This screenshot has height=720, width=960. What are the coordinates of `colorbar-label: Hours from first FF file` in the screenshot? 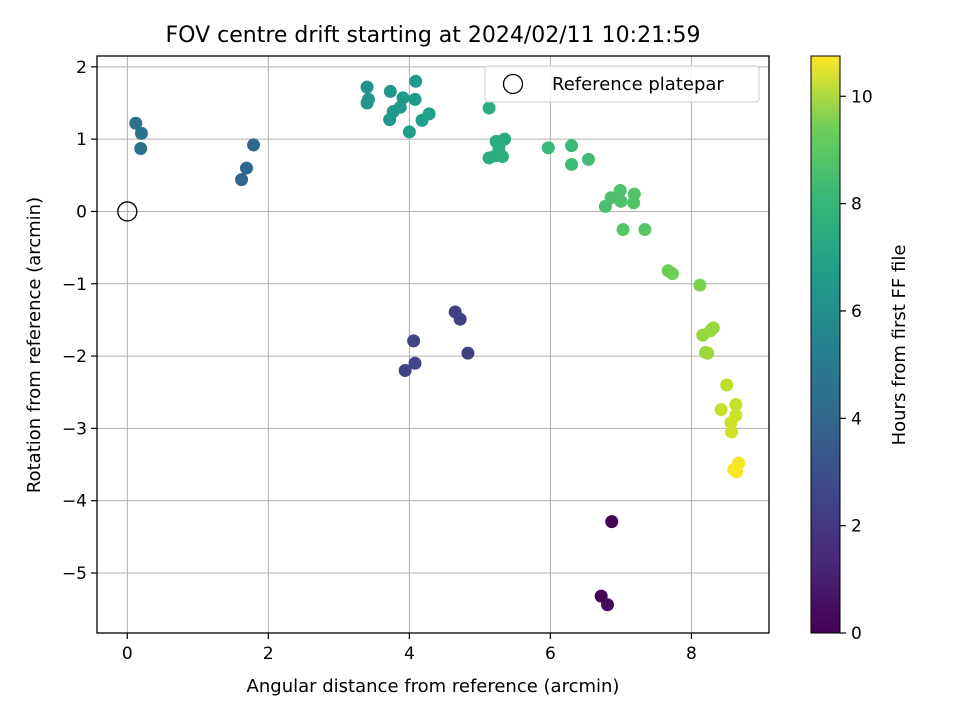 It's located at (899, 345).